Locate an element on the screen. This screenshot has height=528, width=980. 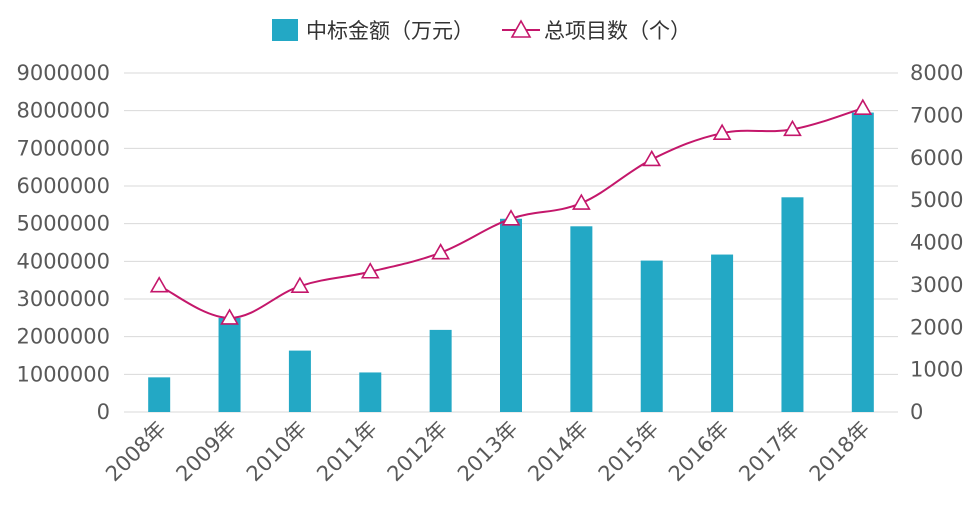
x-tick-label: 2018年 is located at coordinates (840, 452).